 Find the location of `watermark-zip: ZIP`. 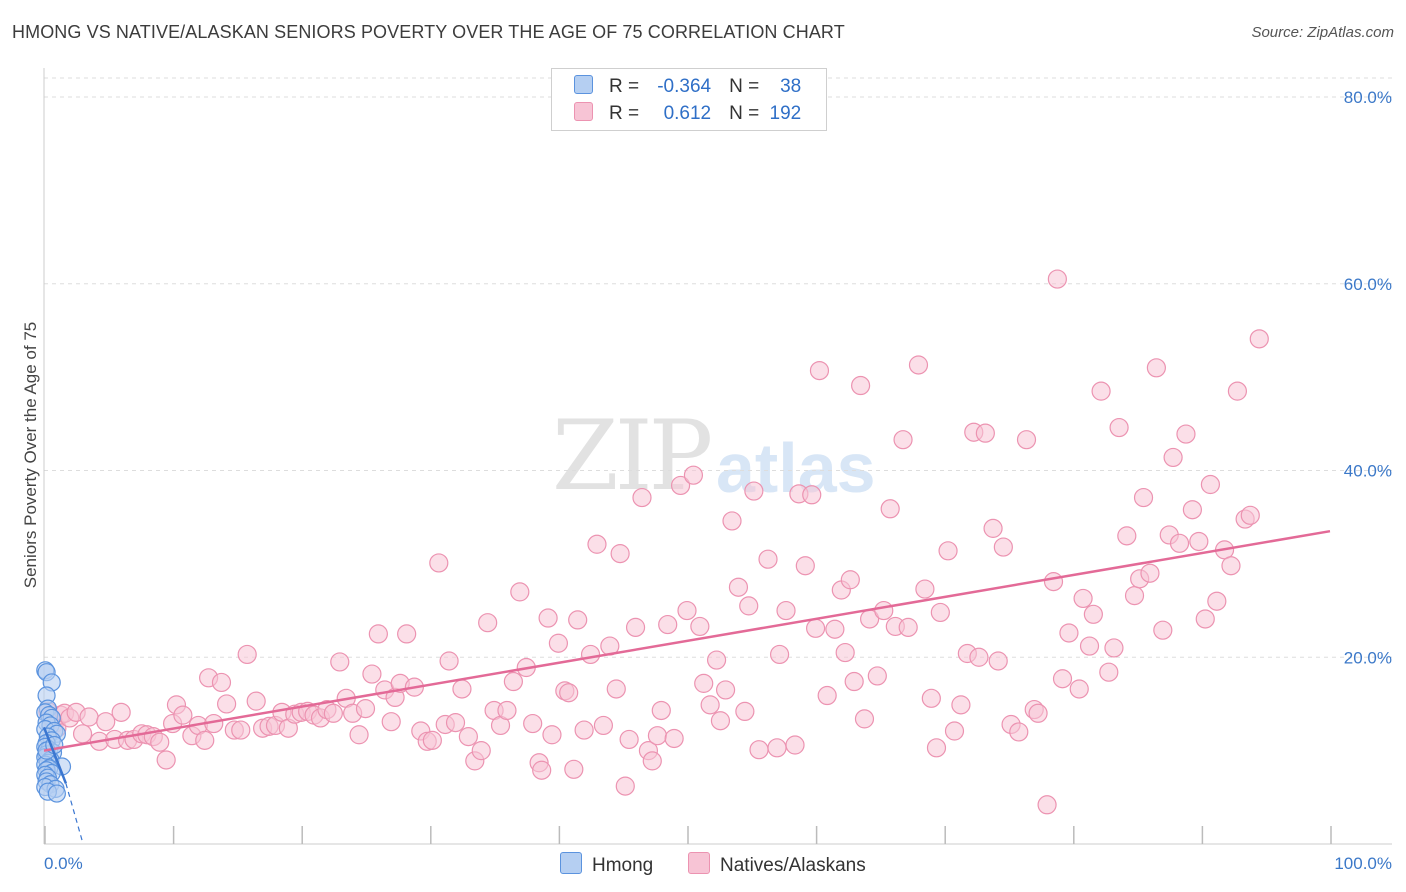

watermark-zip: ZIP is located at coordinates (632, 456).